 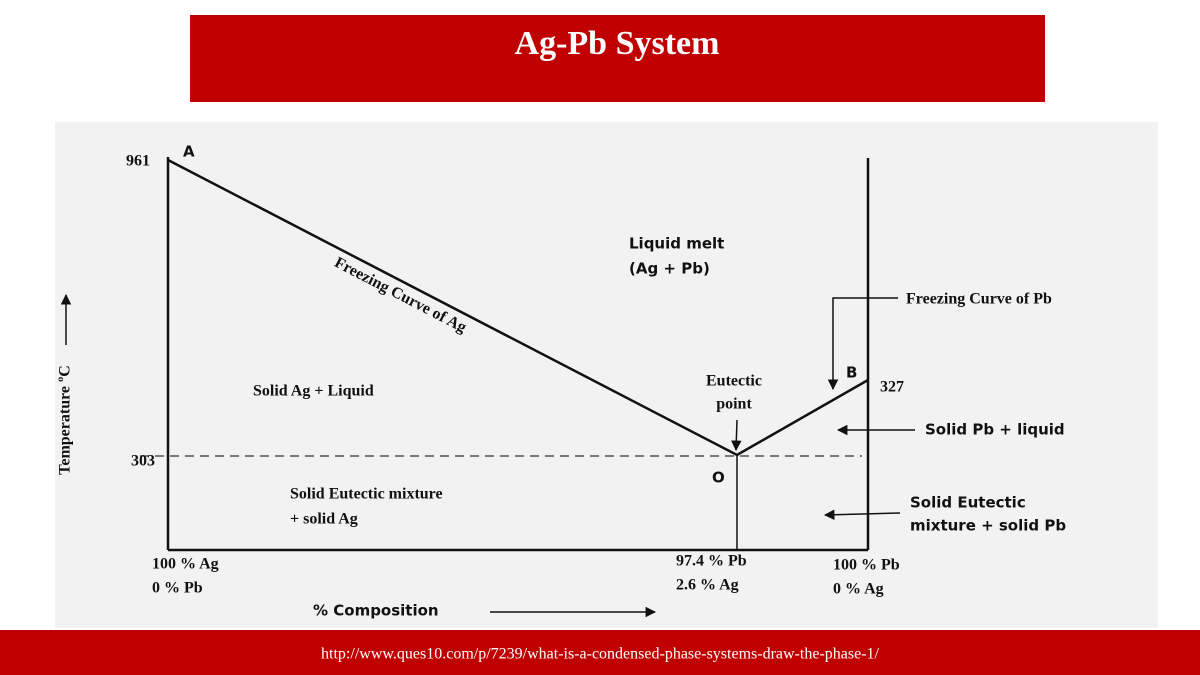 What do you see at coordinates (866, 565) in the screenshot?
I see `composition-label: 100 % Pb` at bounding box center [866, 565].